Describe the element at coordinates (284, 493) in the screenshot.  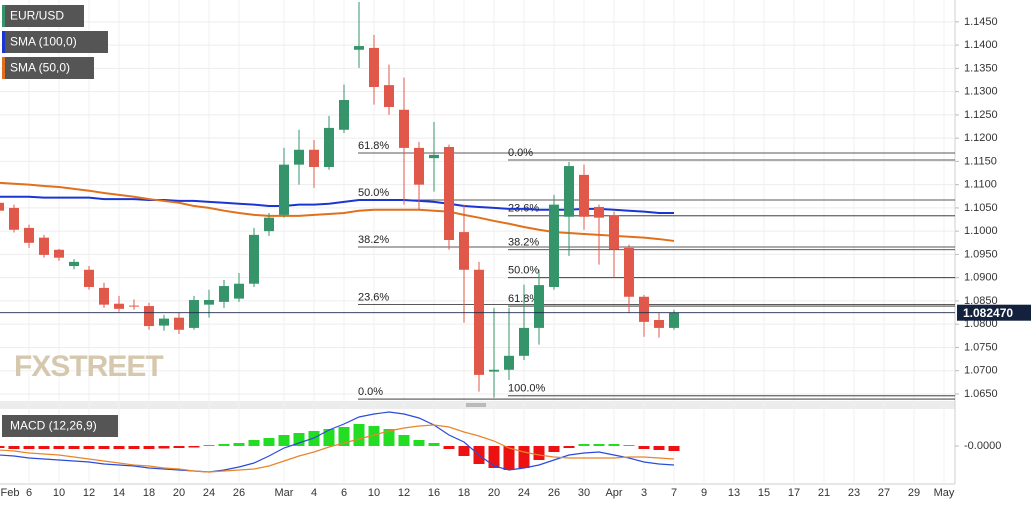
I see `x-tick-label: Mar` at that location.